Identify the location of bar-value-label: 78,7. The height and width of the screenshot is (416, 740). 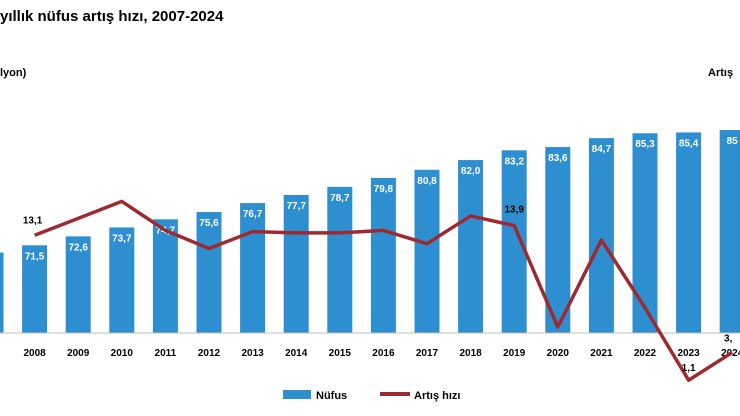
(340, 198).